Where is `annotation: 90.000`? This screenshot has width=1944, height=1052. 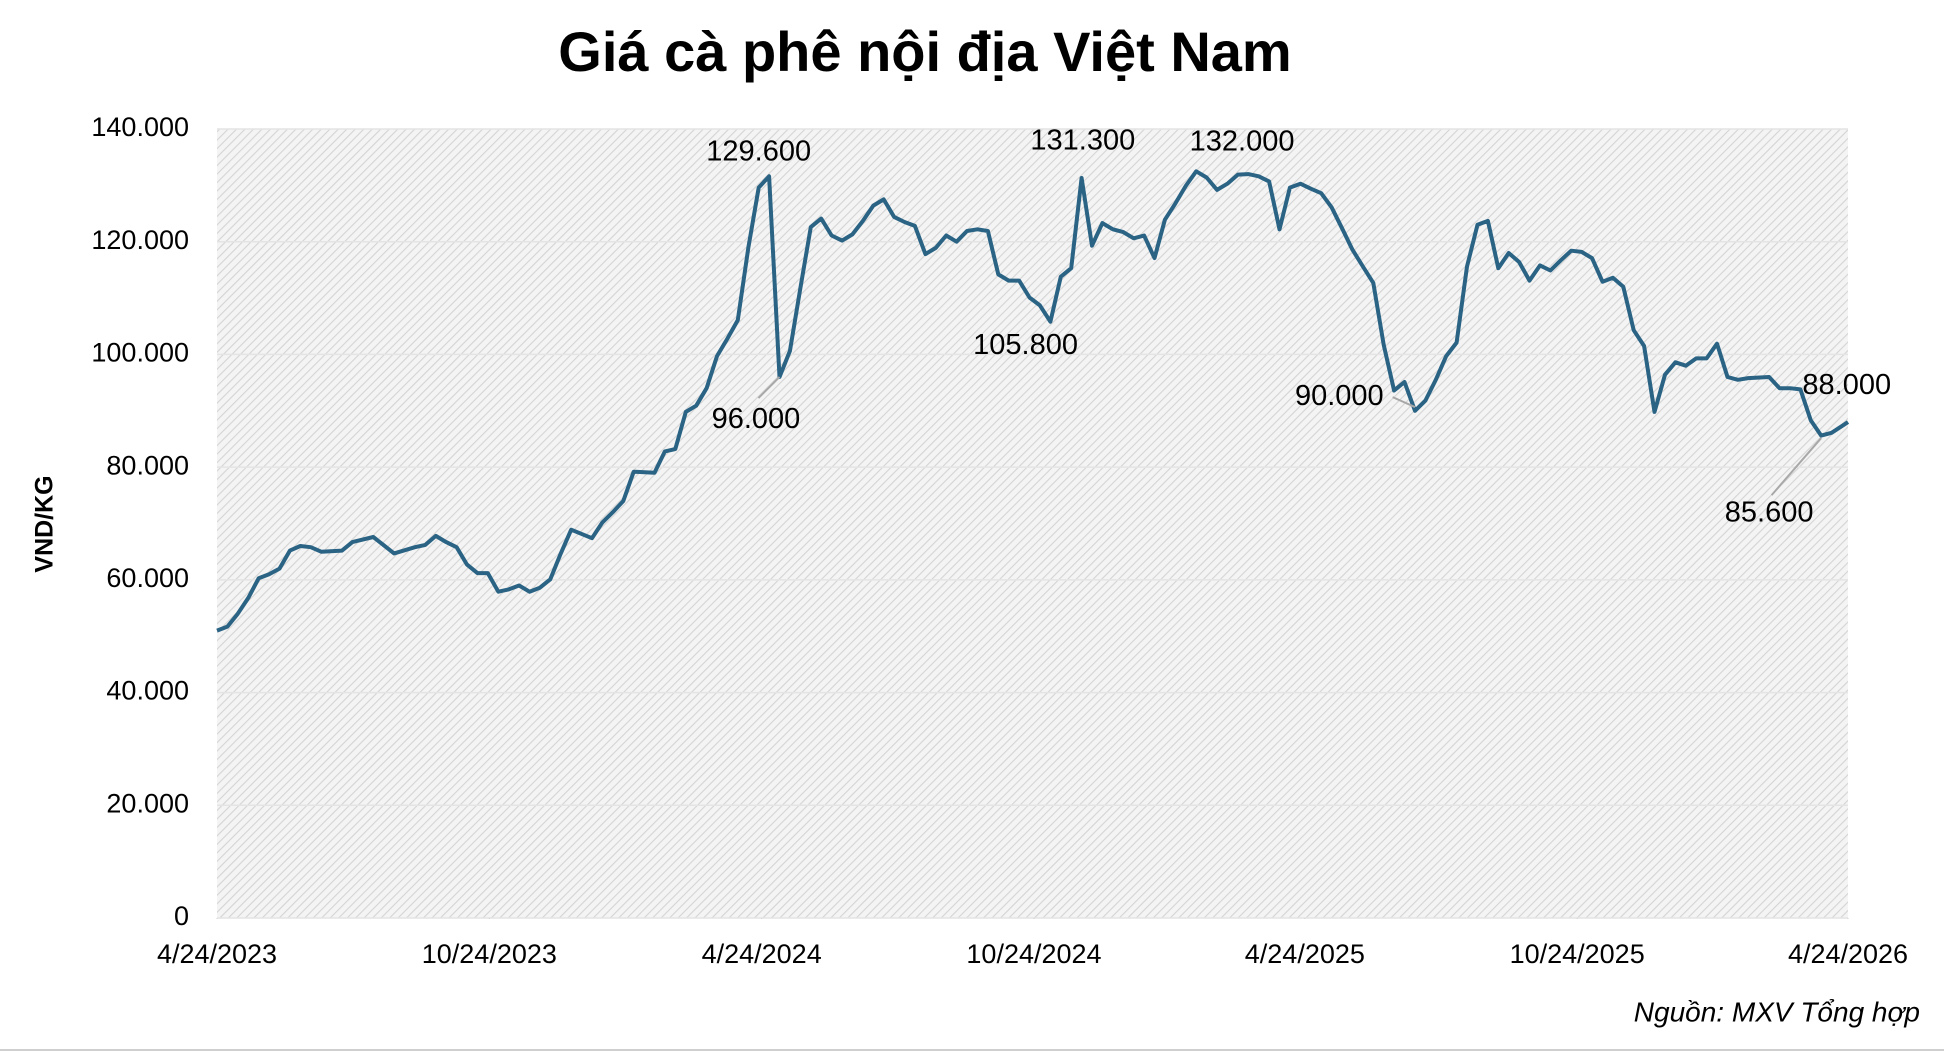
annotation: 90.000 is located at coordinates (1339, 396).